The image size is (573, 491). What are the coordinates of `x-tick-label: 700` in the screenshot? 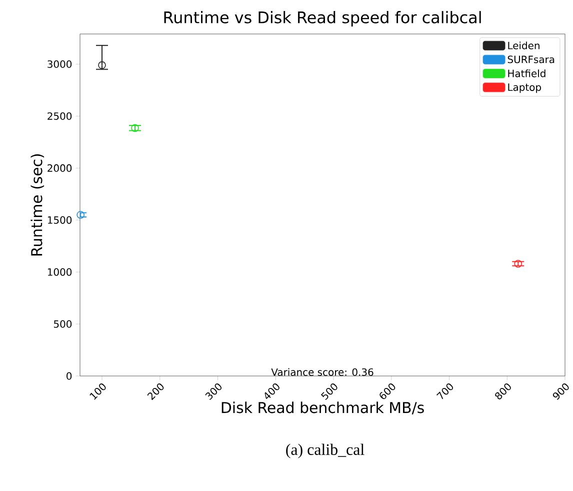 It's located at (445, 391).